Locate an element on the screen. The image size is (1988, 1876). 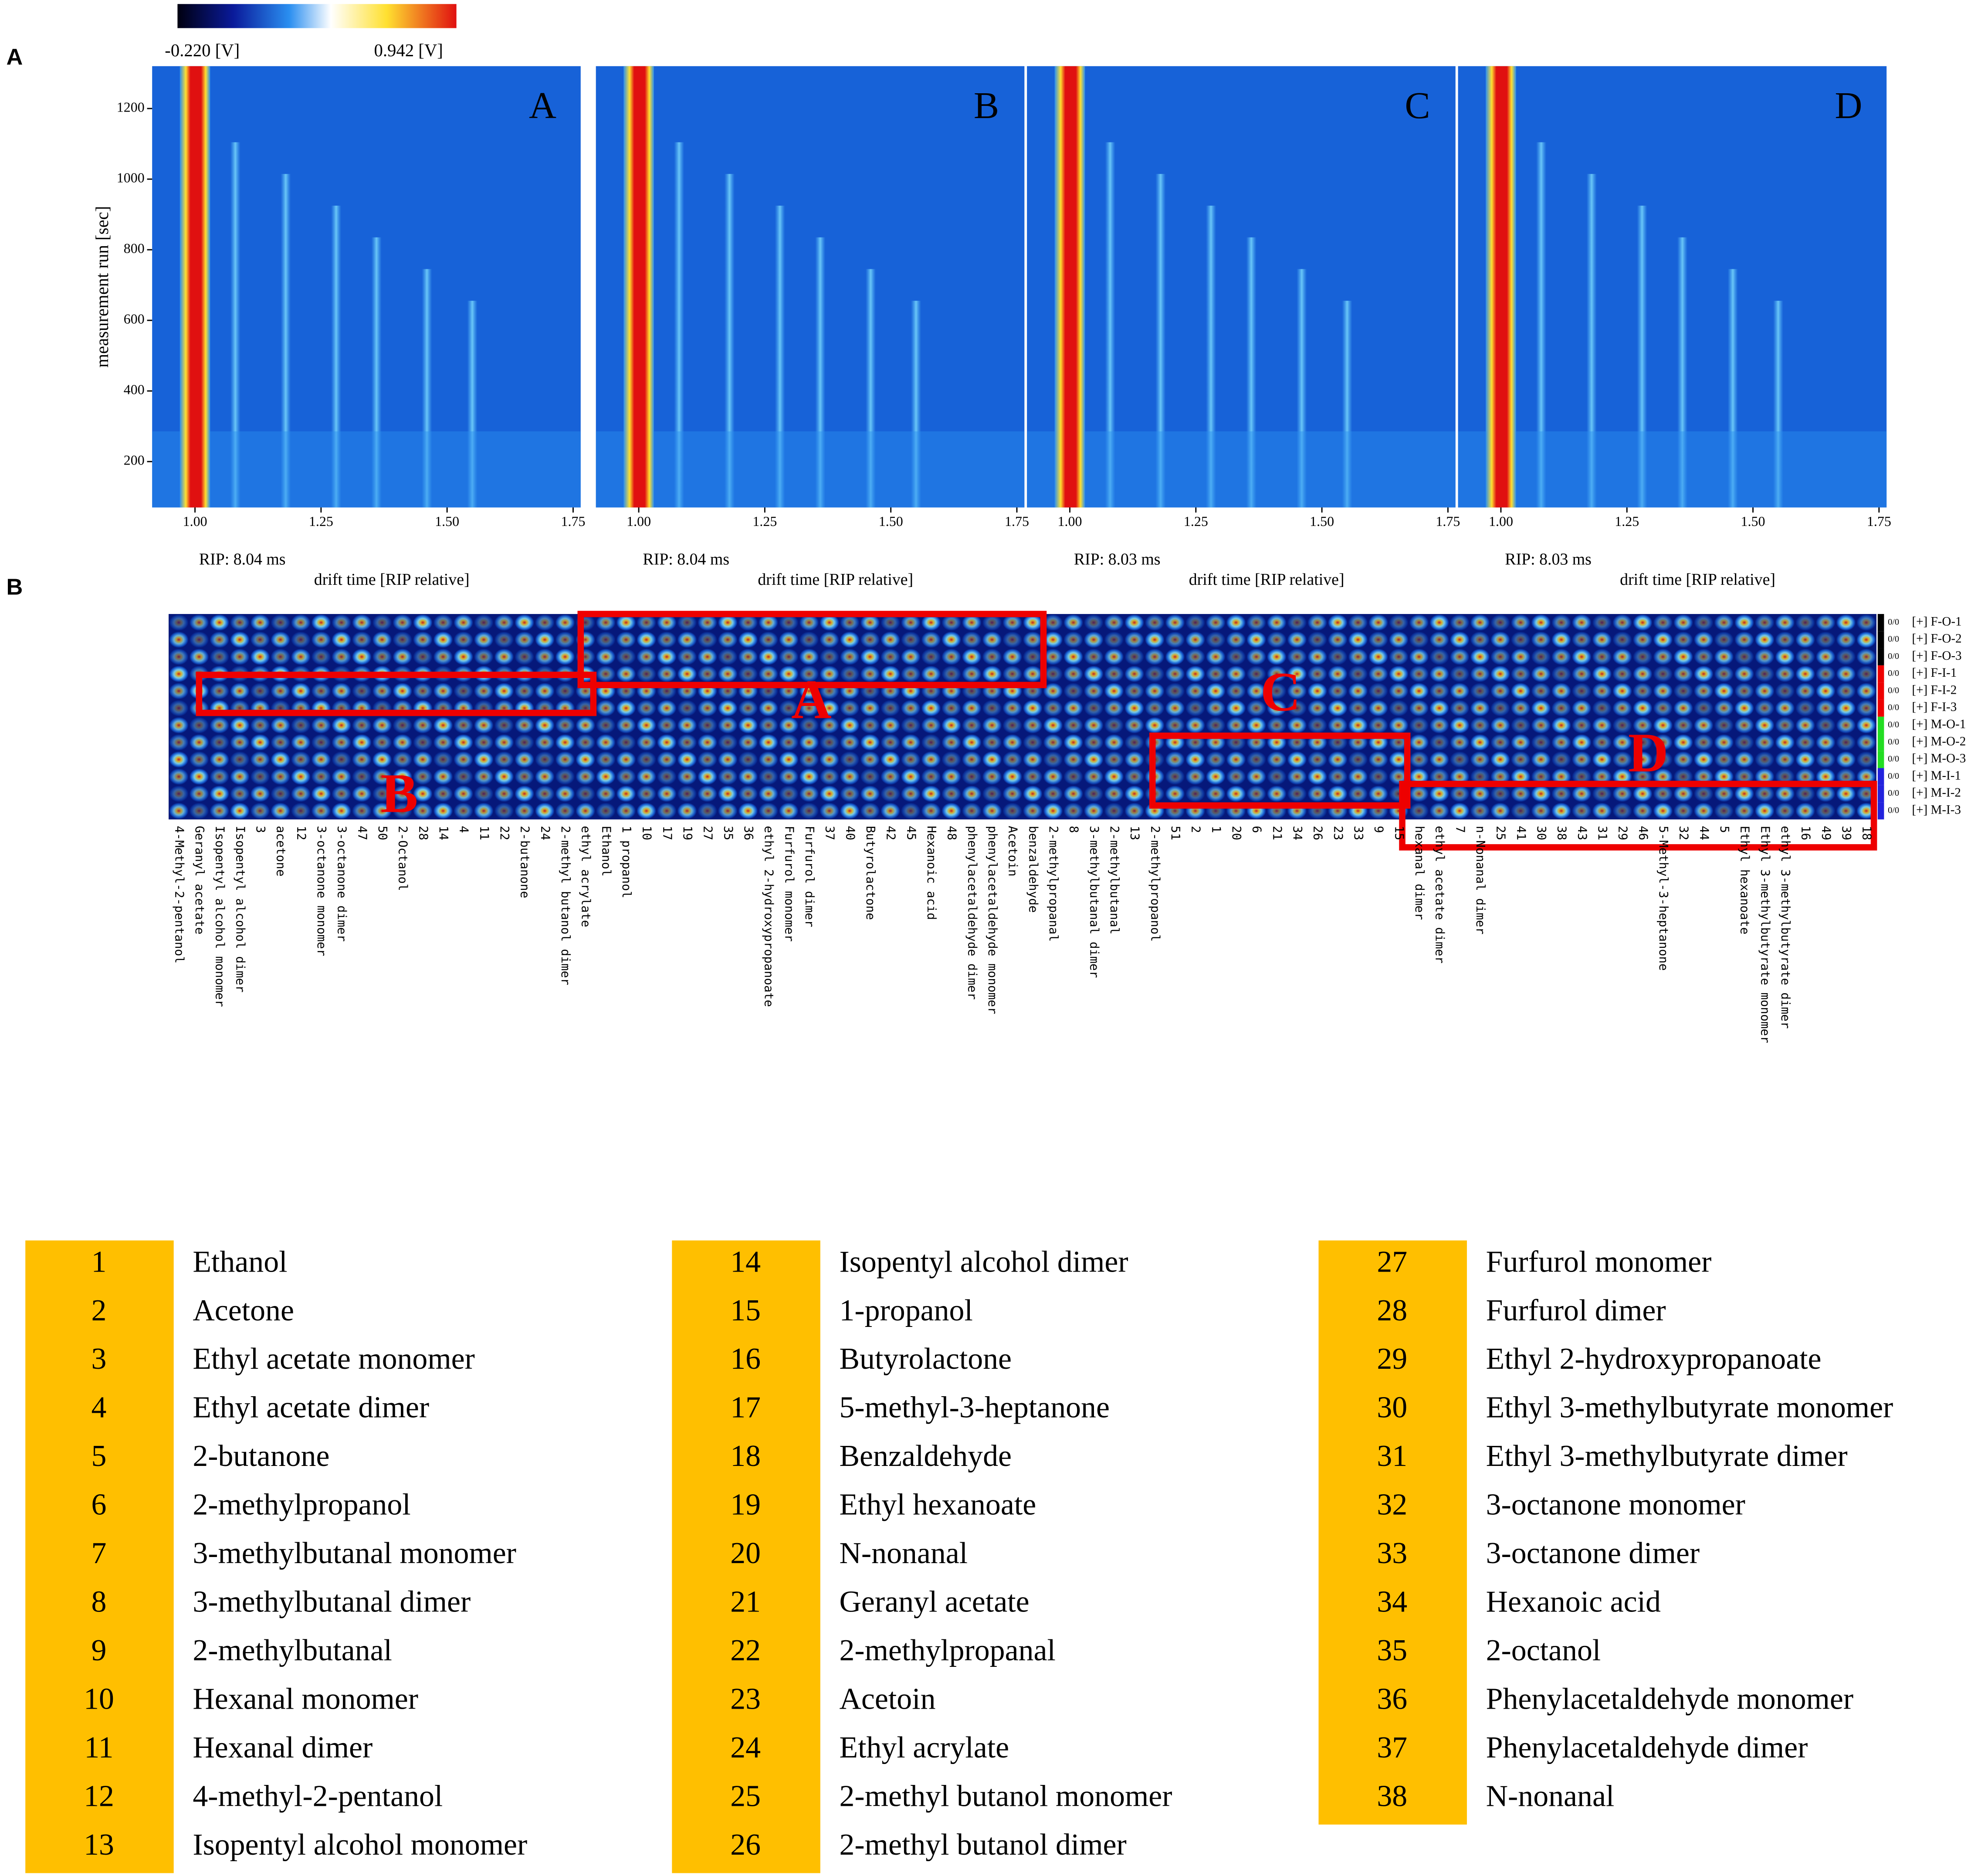
column-label: 1 propanol is located at coordinates (627, 862).